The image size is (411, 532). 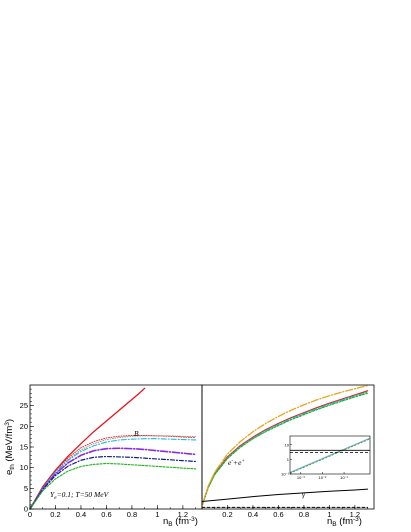 I want to click on left-x-tick-label: 1.2, so click(x=183, y=514).